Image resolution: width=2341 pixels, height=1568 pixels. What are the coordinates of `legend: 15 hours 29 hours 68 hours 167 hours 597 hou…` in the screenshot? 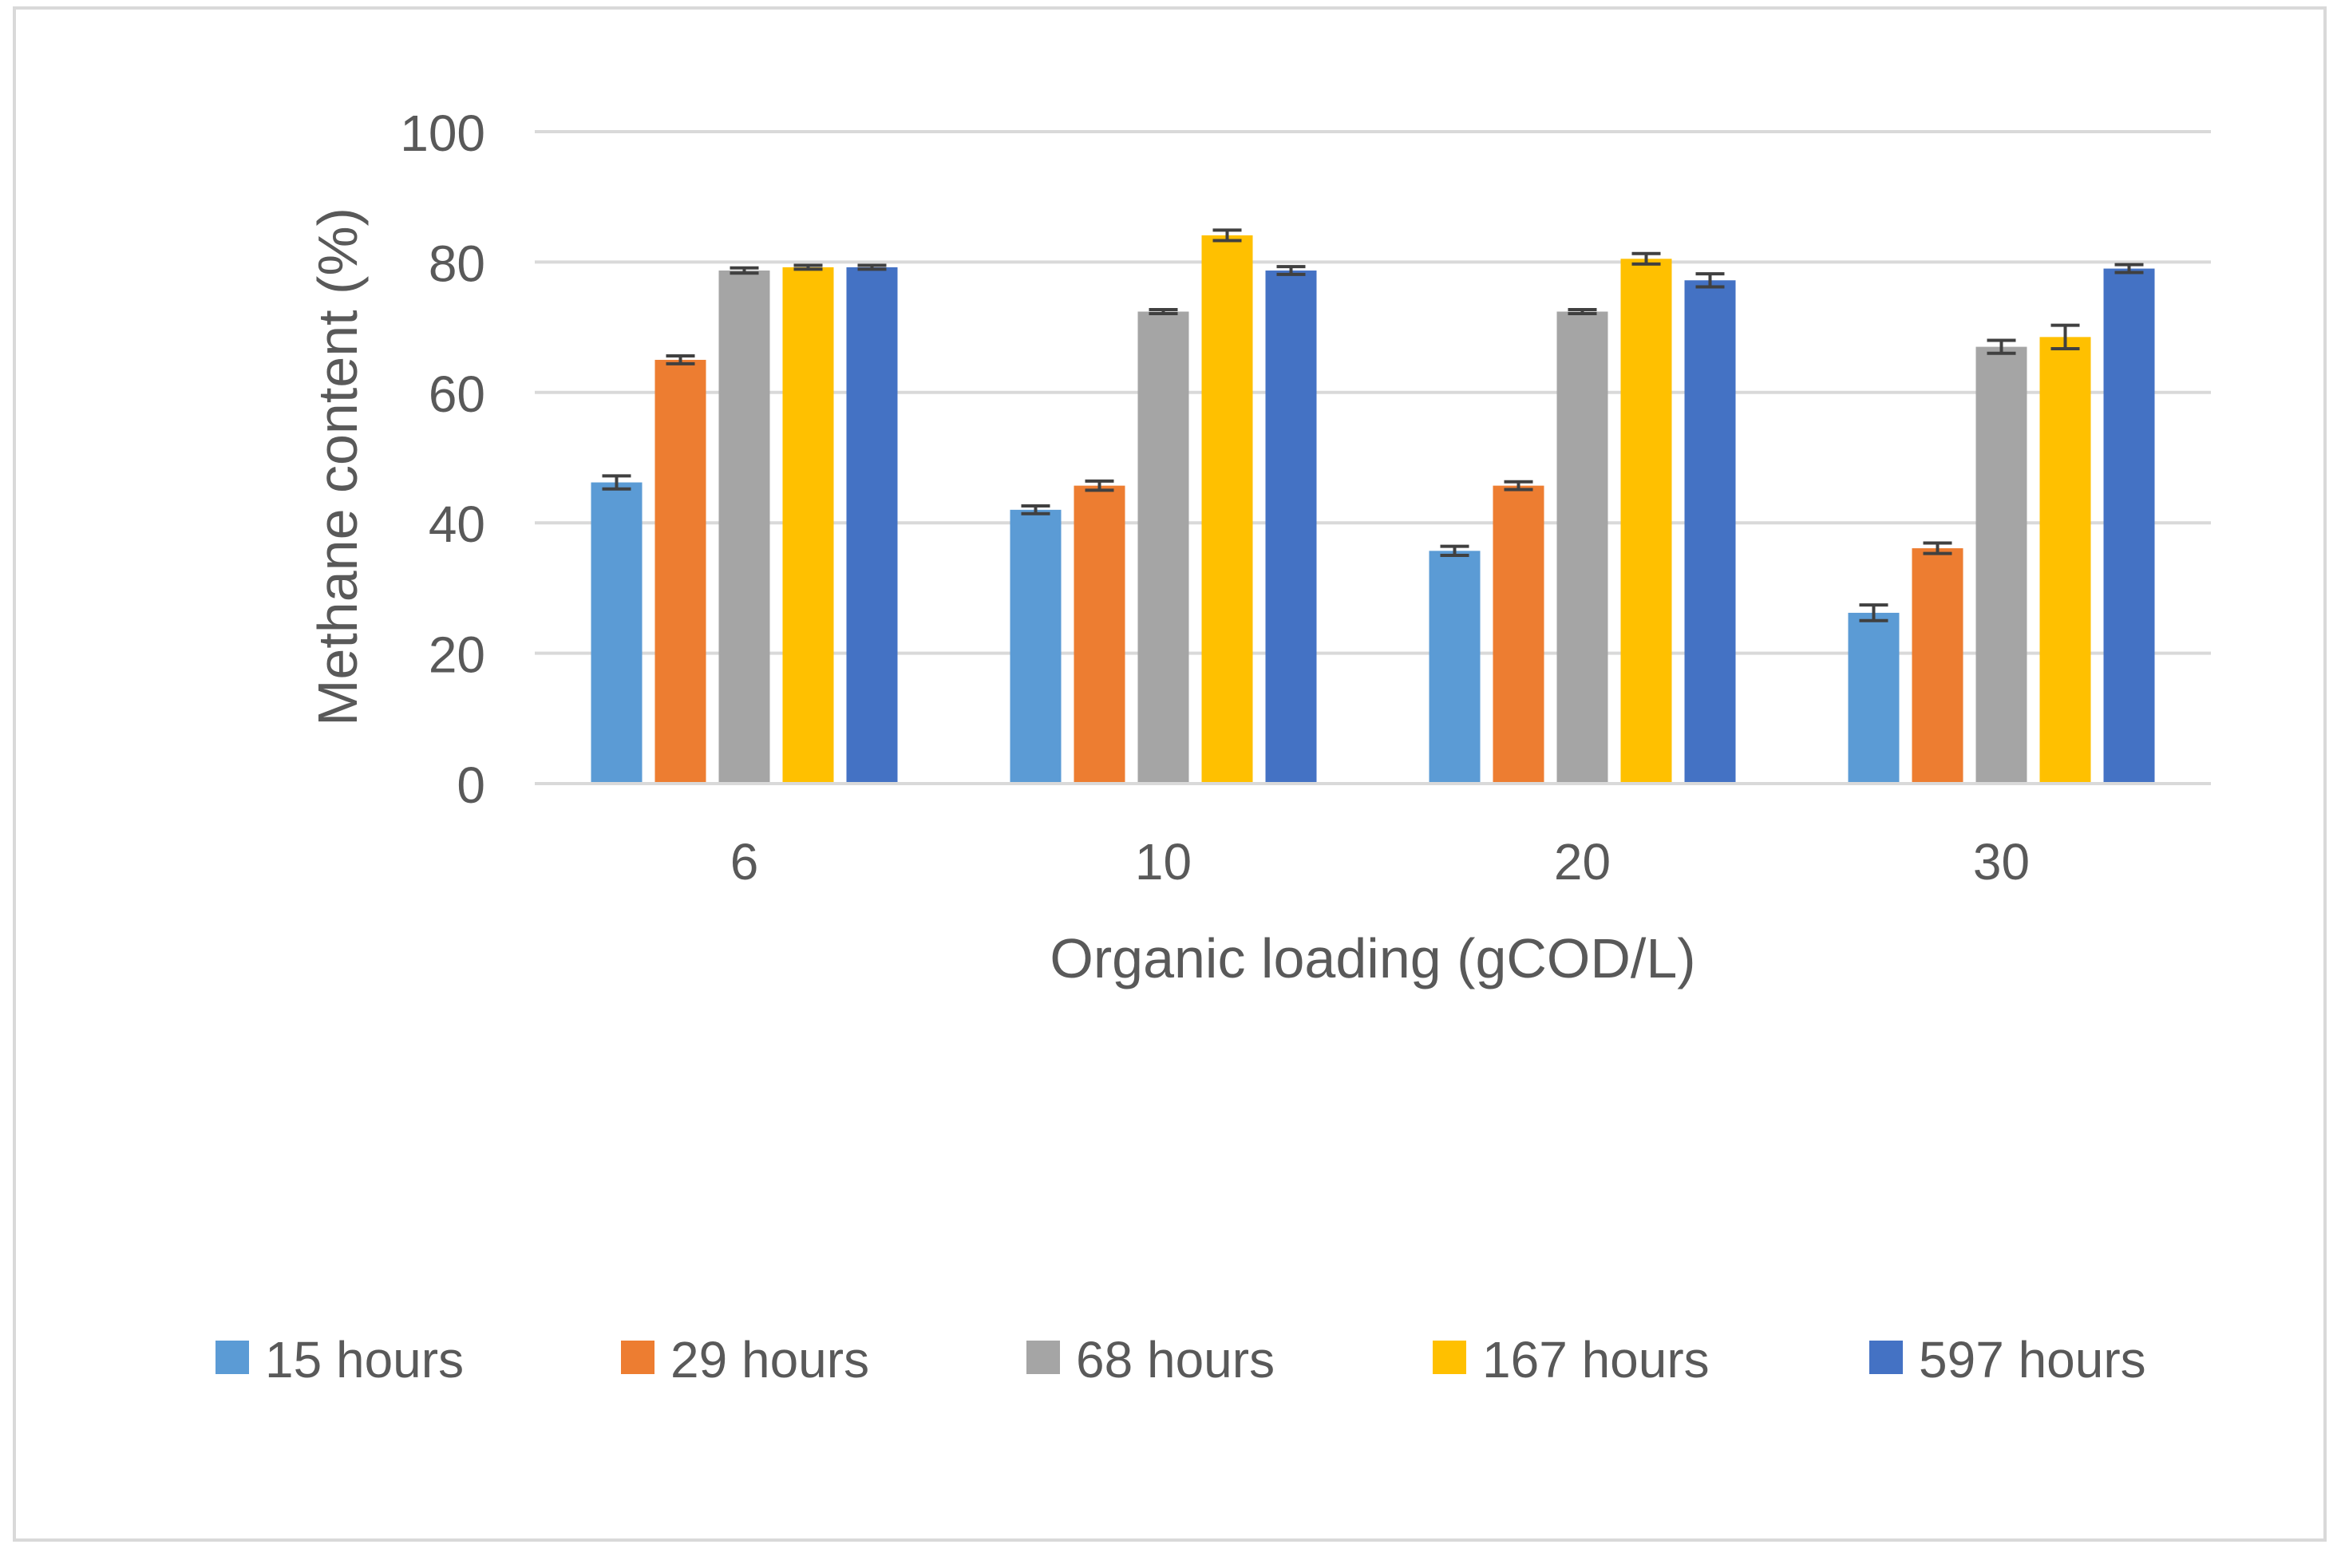 It's located at (1181, 1359).